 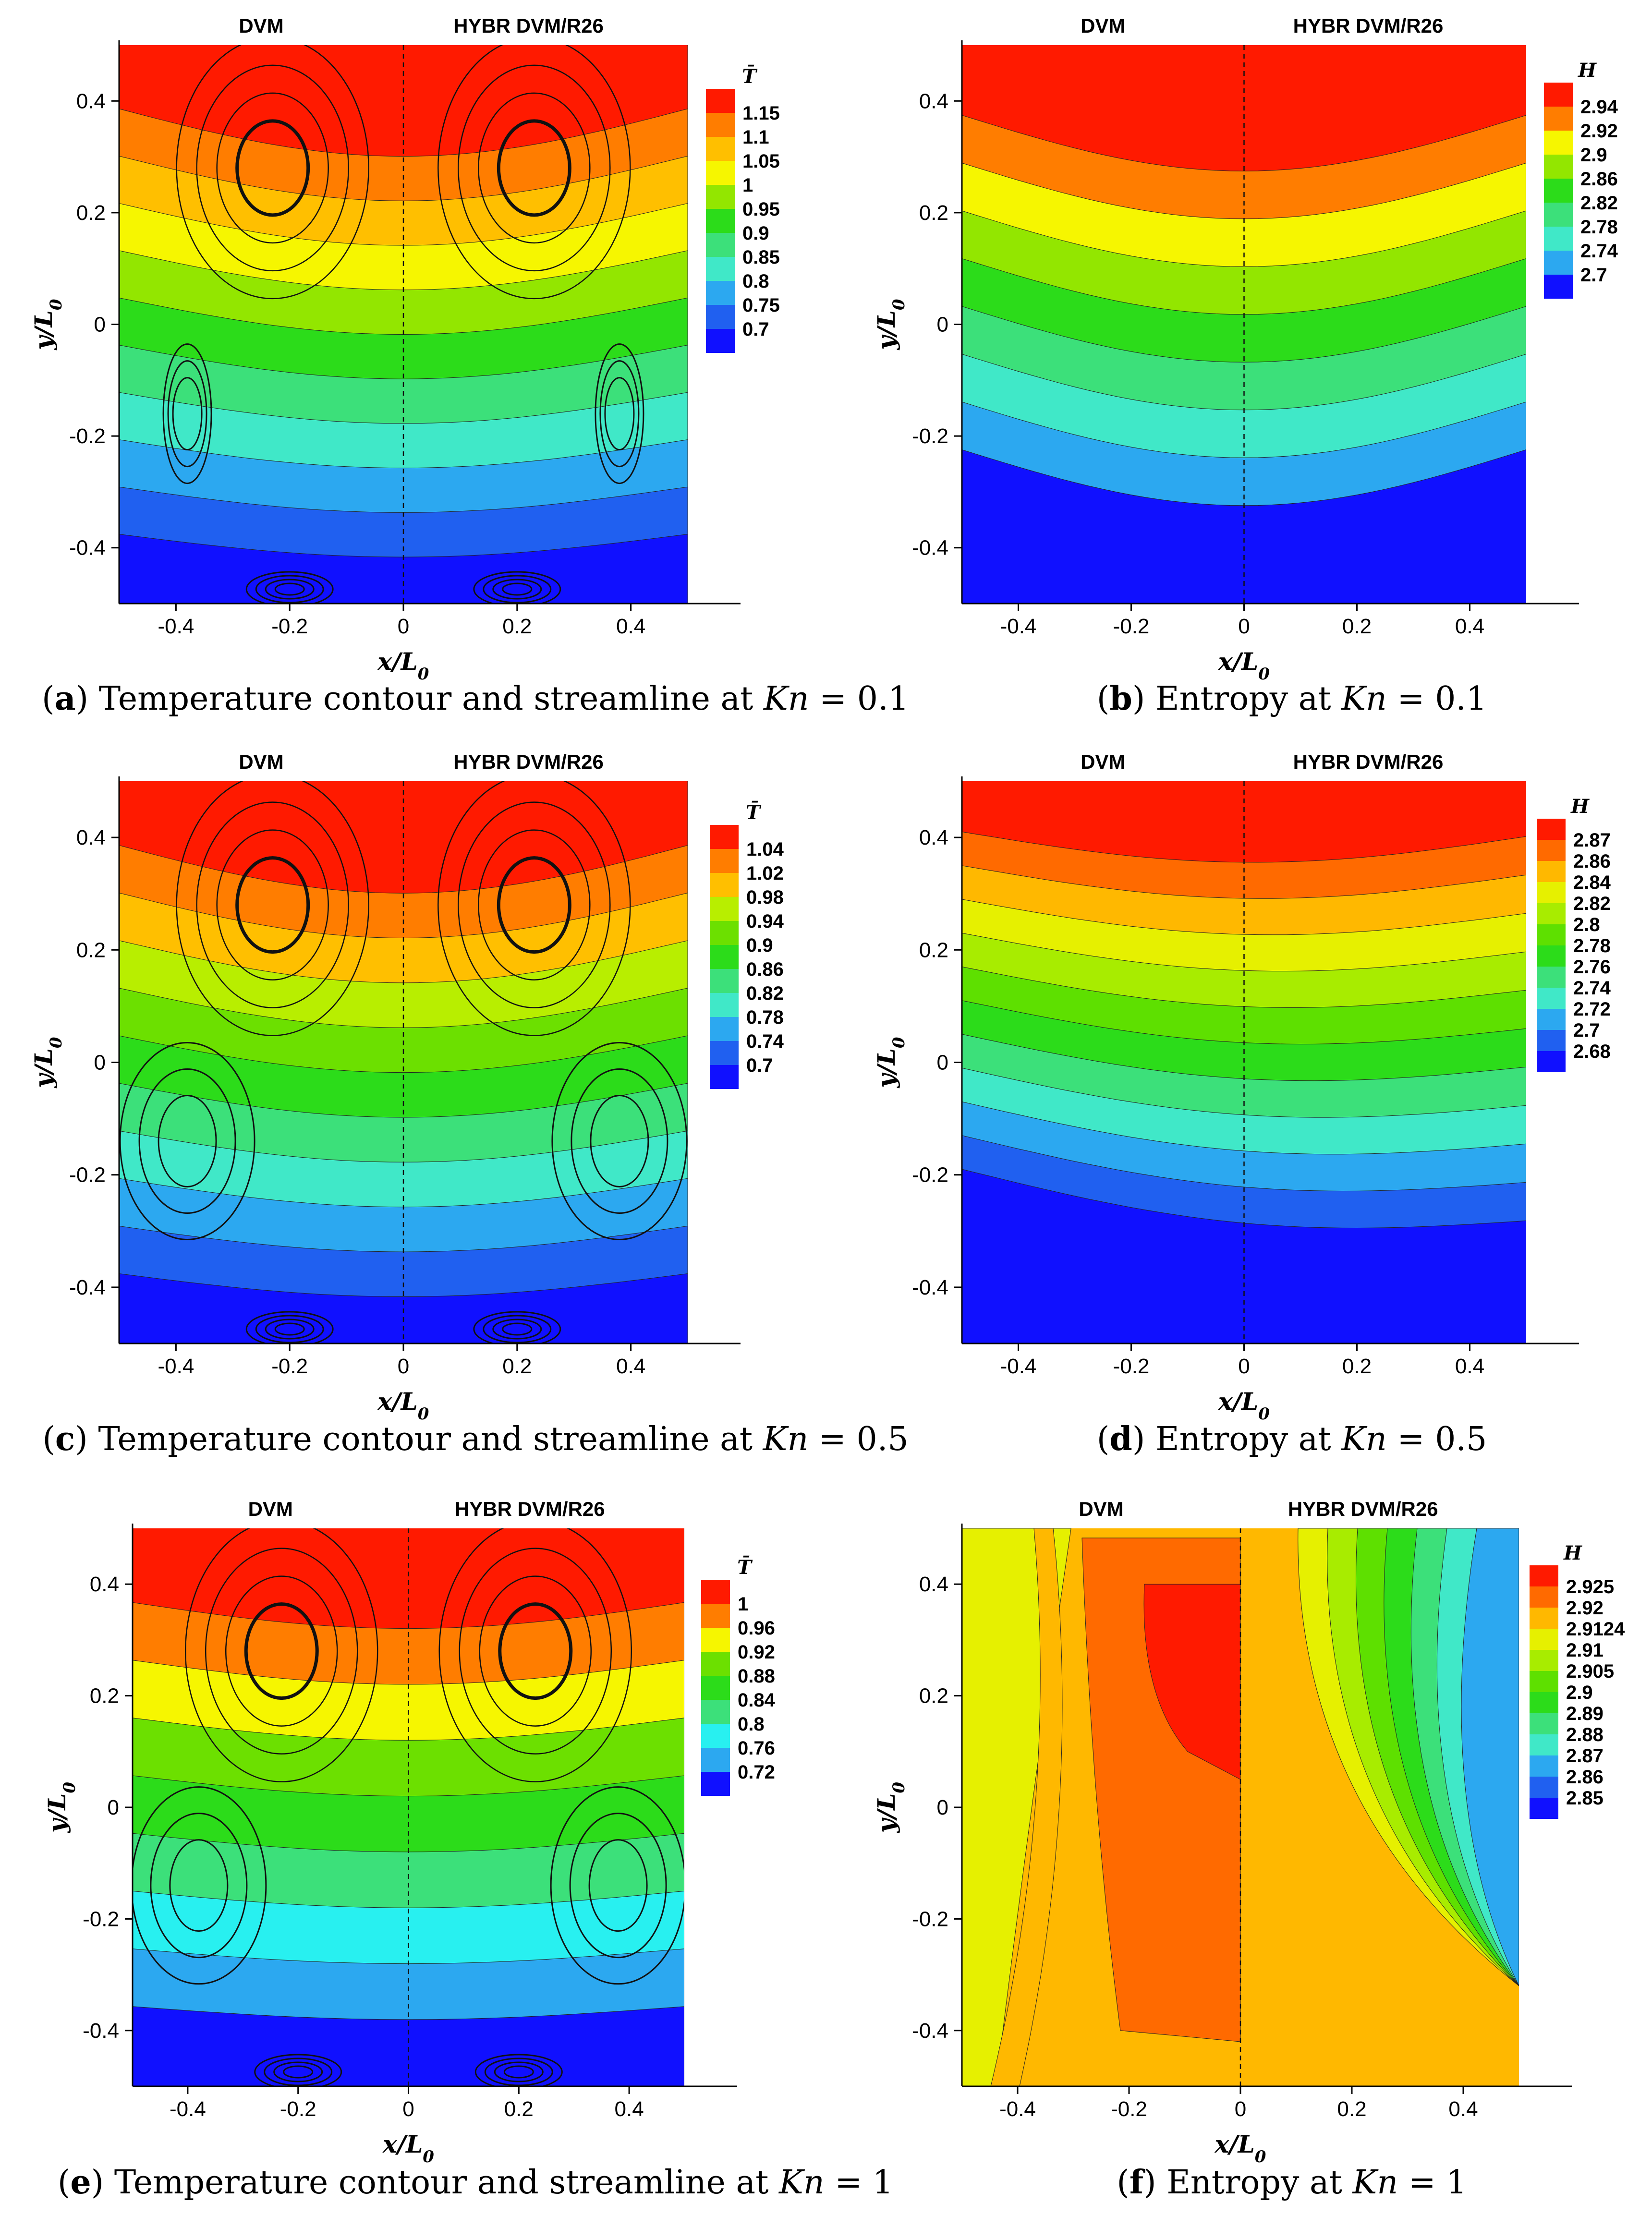 I want to click on legend-label: 0.76, so click(x=756, y=1748).